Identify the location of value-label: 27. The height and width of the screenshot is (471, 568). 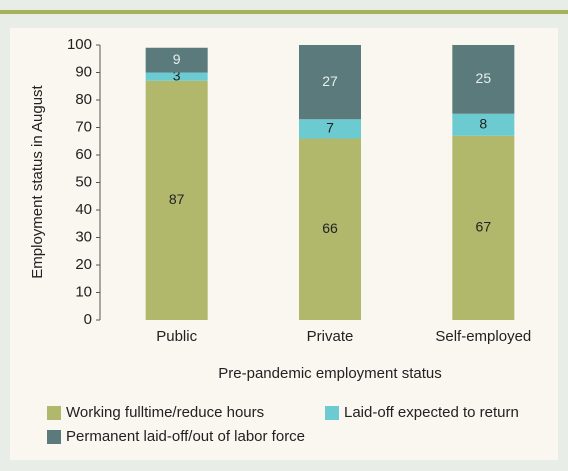
(330, 81).